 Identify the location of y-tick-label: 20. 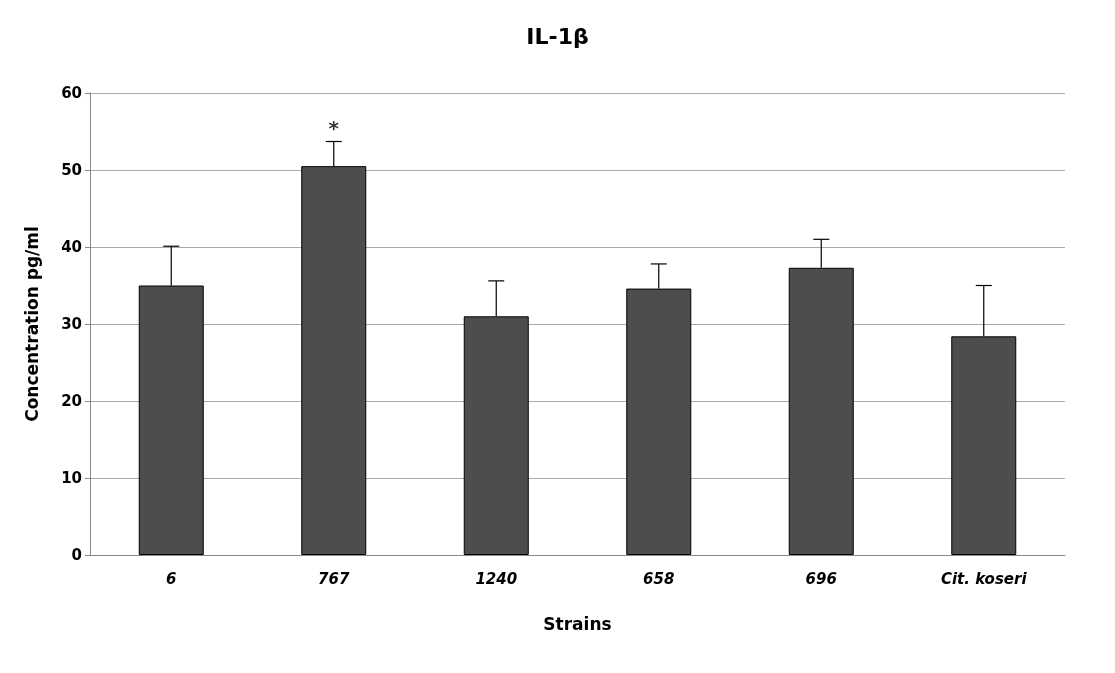
(71, 401).